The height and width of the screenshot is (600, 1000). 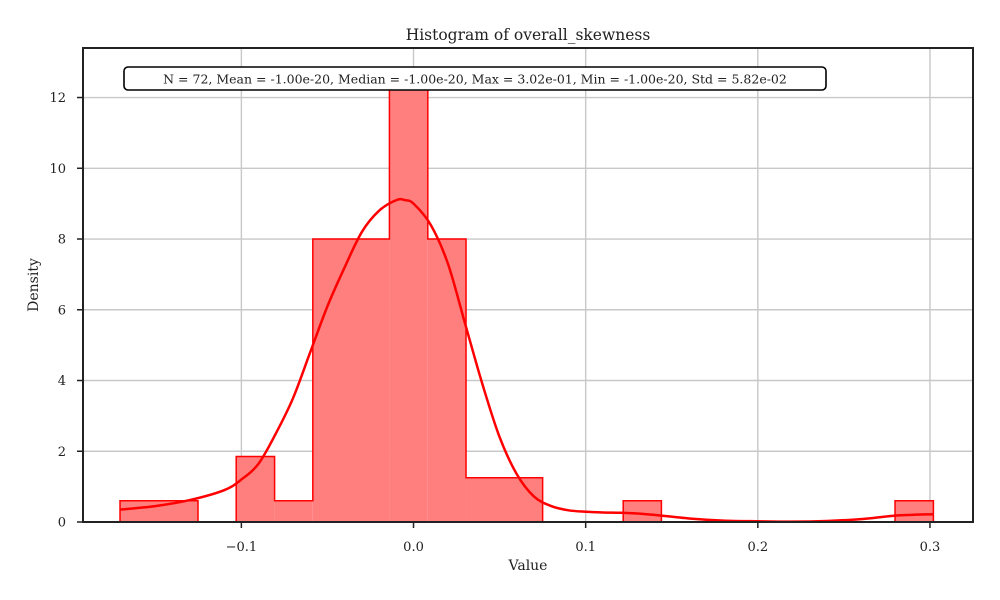 I want to click on x-tick-label-0: −0.1, so click(x=242, y=547).